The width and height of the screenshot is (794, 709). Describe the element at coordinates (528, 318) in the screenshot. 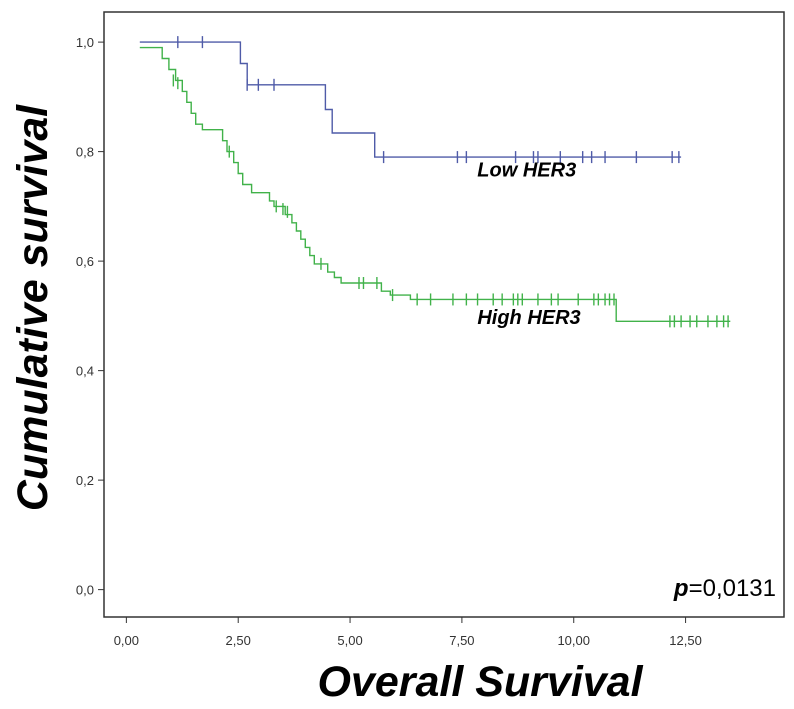

I see `curve-label-high-her3: High HER3` at that location.